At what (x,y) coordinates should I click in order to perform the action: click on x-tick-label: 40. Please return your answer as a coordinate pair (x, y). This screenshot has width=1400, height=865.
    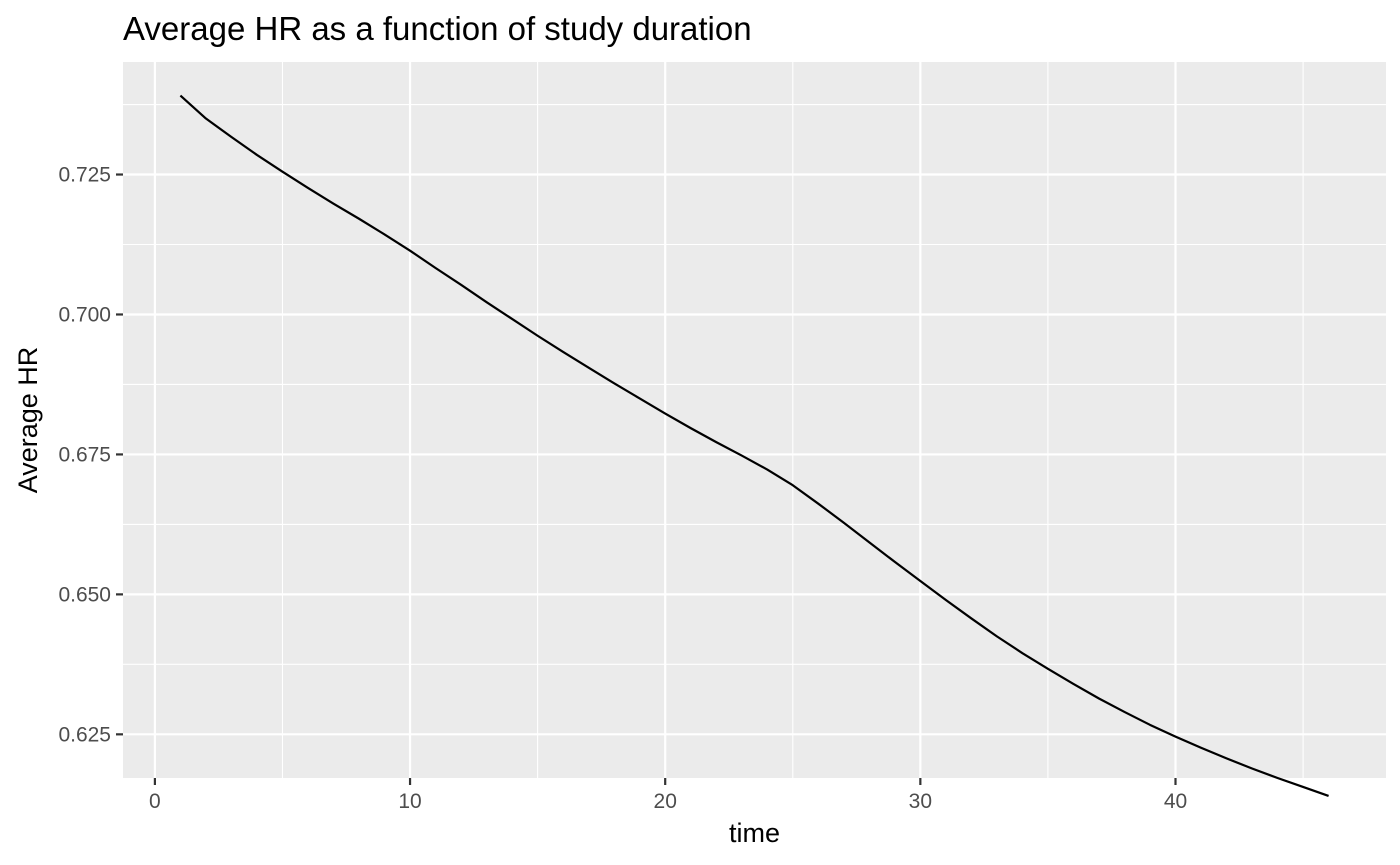
    Looking at the image, I should click on (1175, 801).